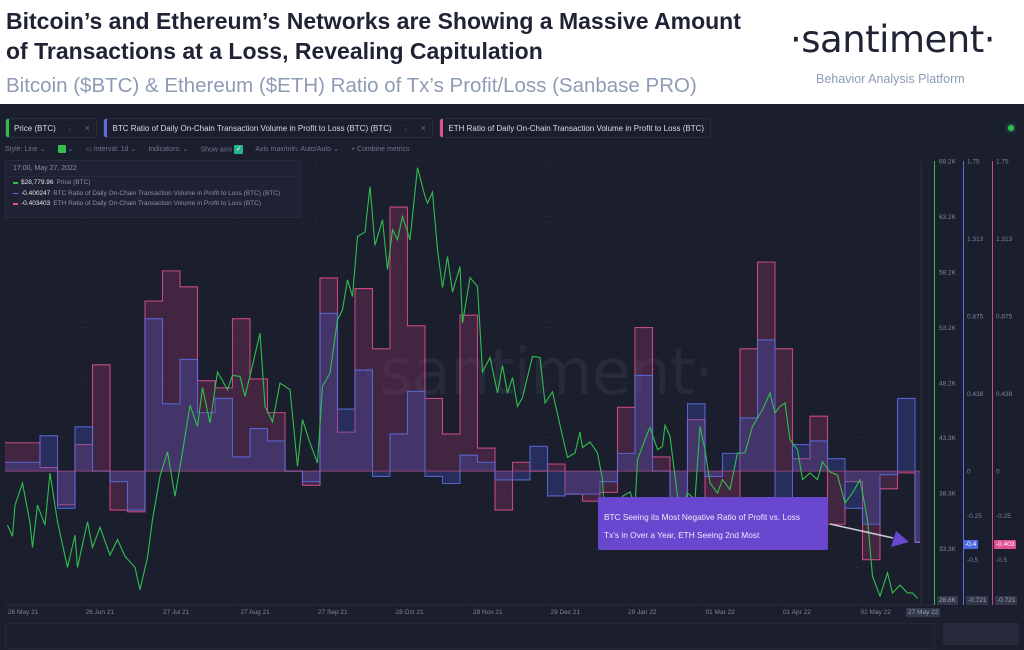 The height and width of the screenshot is (650, 1024). Describe the element at coordinates (682, 535) in the screenshot. I see `annotation-line: Tx’s in Over a Year, ETH Seeing 2nd Most` at that location.